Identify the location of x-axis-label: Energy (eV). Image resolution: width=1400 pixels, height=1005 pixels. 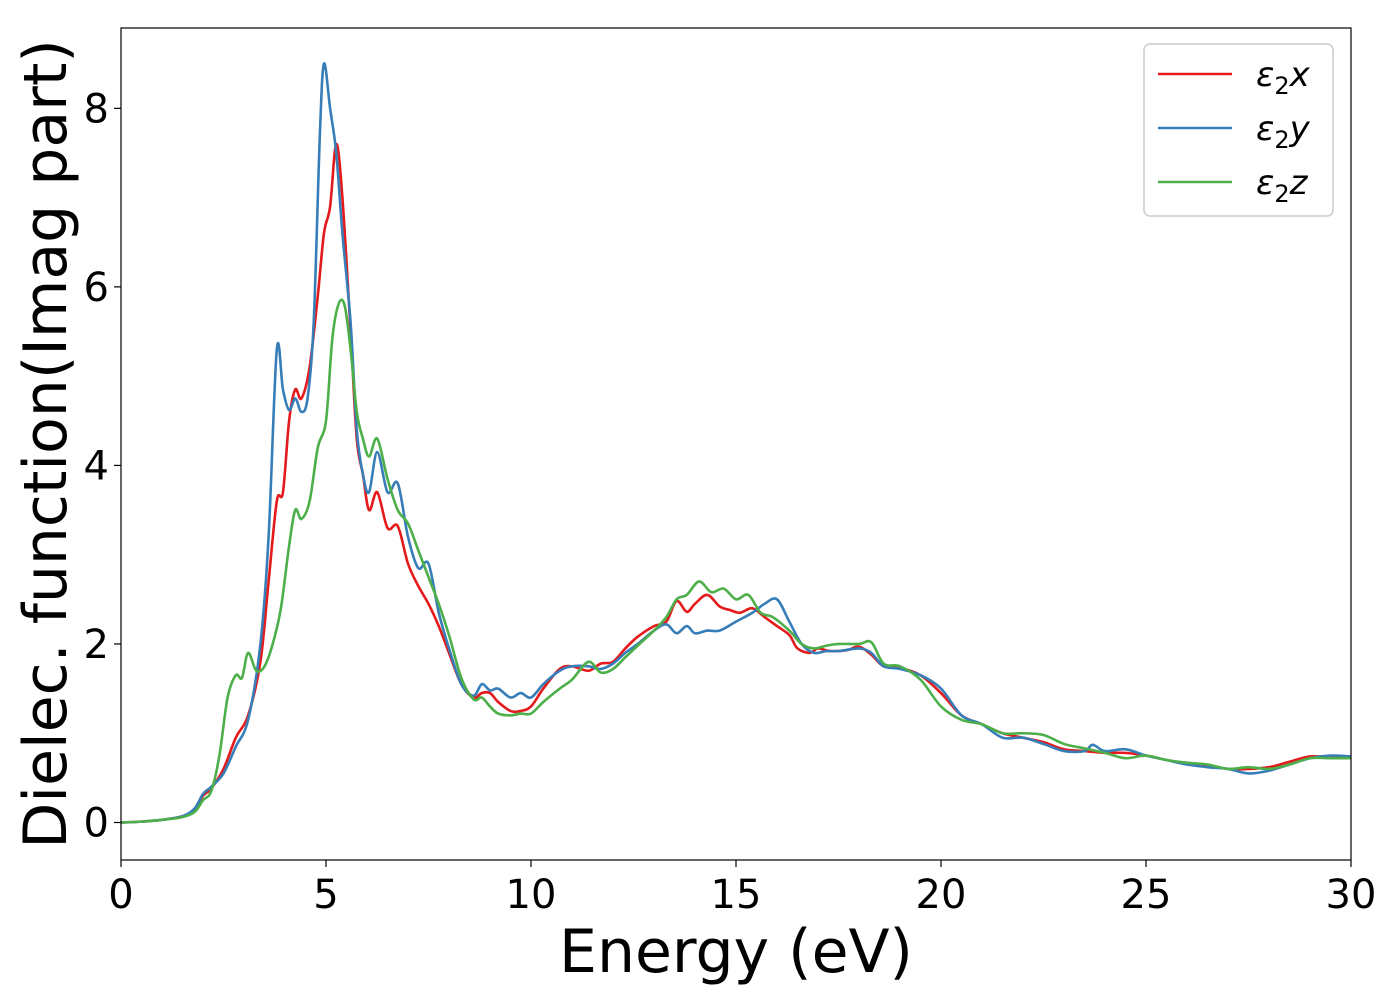
(736, 952).